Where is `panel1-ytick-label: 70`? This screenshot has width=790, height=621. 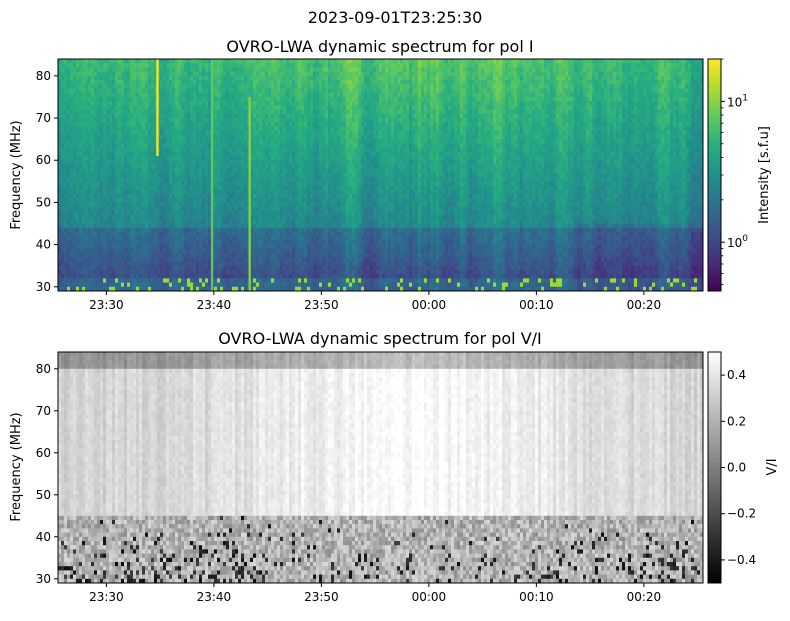 panel1-ytick-label: 70 is located at coordinates (43, 118).